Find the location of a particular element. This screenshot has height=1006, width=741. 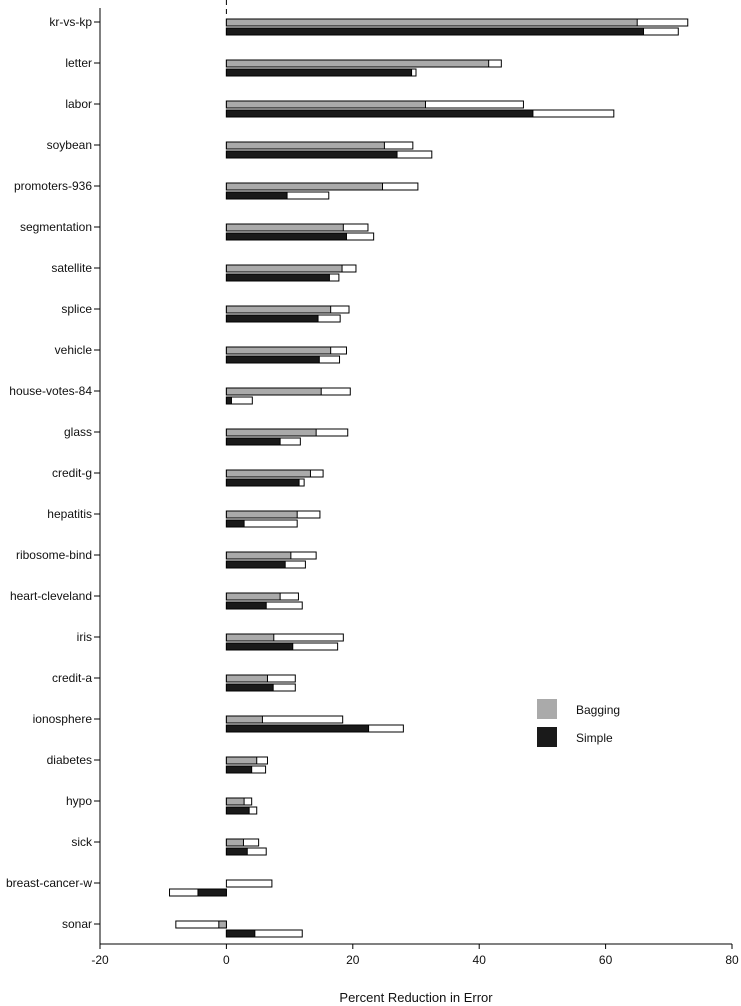

category-label: promoters-936 is located at coordinates (53, 186).